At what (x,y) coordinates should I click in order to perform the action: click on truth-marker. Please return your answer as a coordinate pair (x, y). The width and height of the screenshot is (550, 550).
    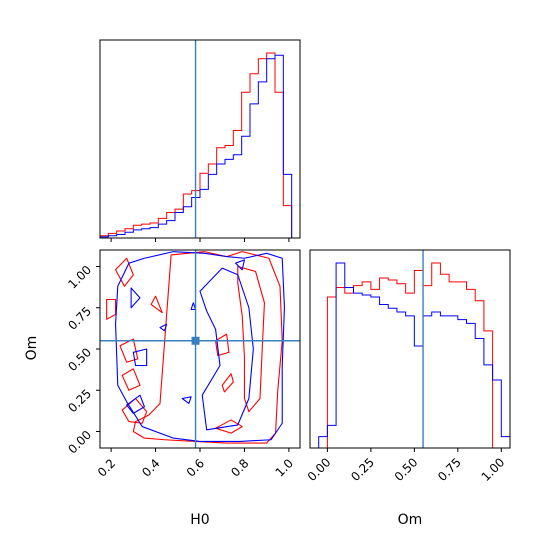
    Looking at the image, I should click on (195, 340).